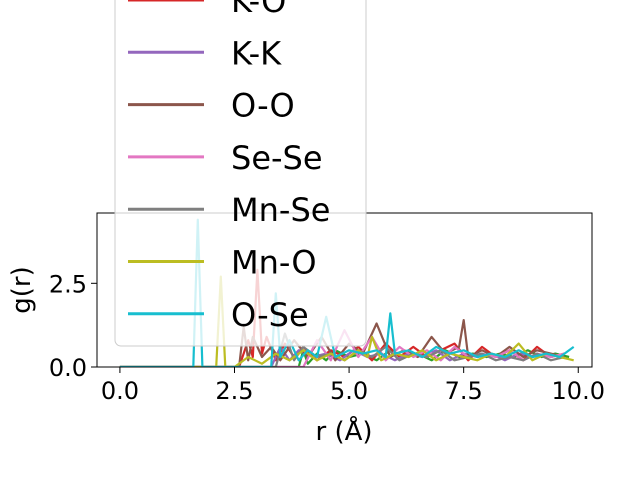  Describe the element at coordinates (258, 10) in the screenshot. I see `legend-label: K-O` at that location.